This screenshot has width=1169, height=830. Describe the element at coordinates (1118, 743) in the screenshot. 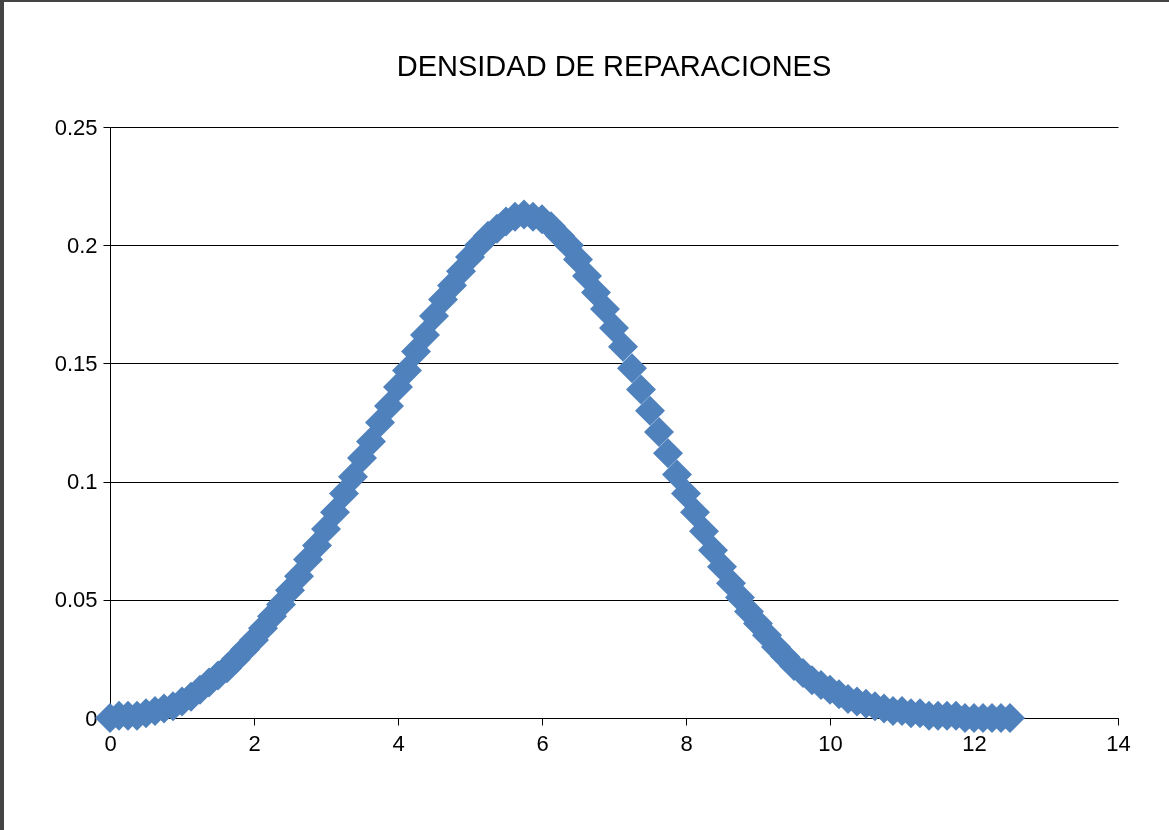

I see `x-tick-label: 14` at that location.